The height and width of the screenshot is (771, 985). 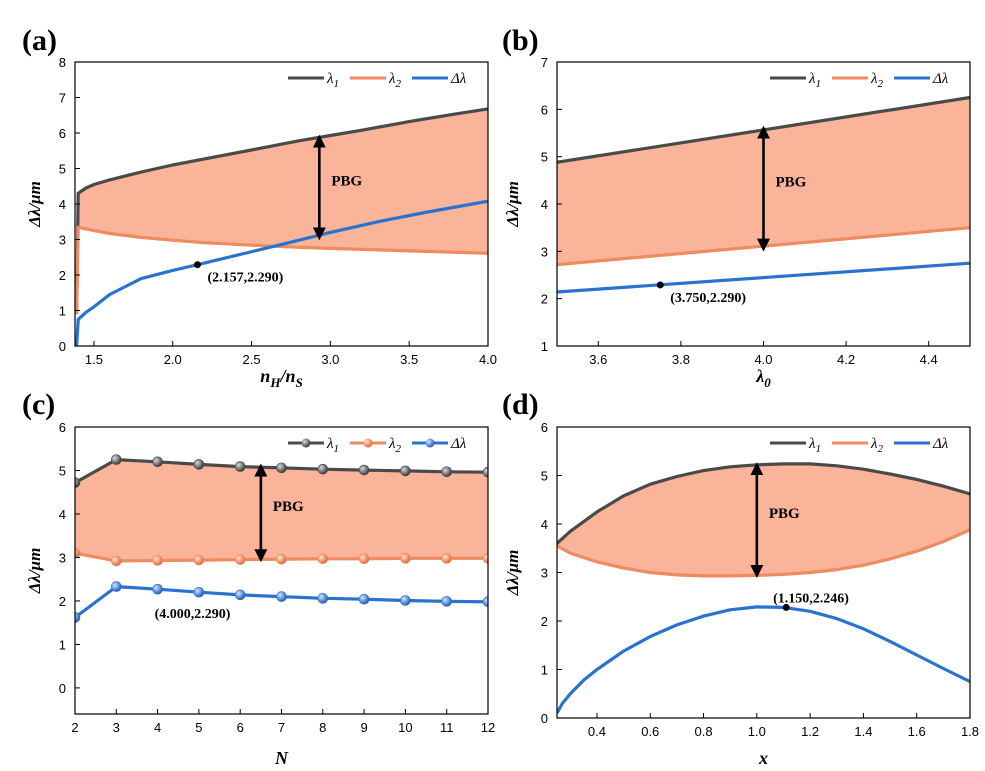 What do you see at coordinates (62, 311) in the screenshot?
I see `y-tick-label: 1` at bounding box center [62, 311].